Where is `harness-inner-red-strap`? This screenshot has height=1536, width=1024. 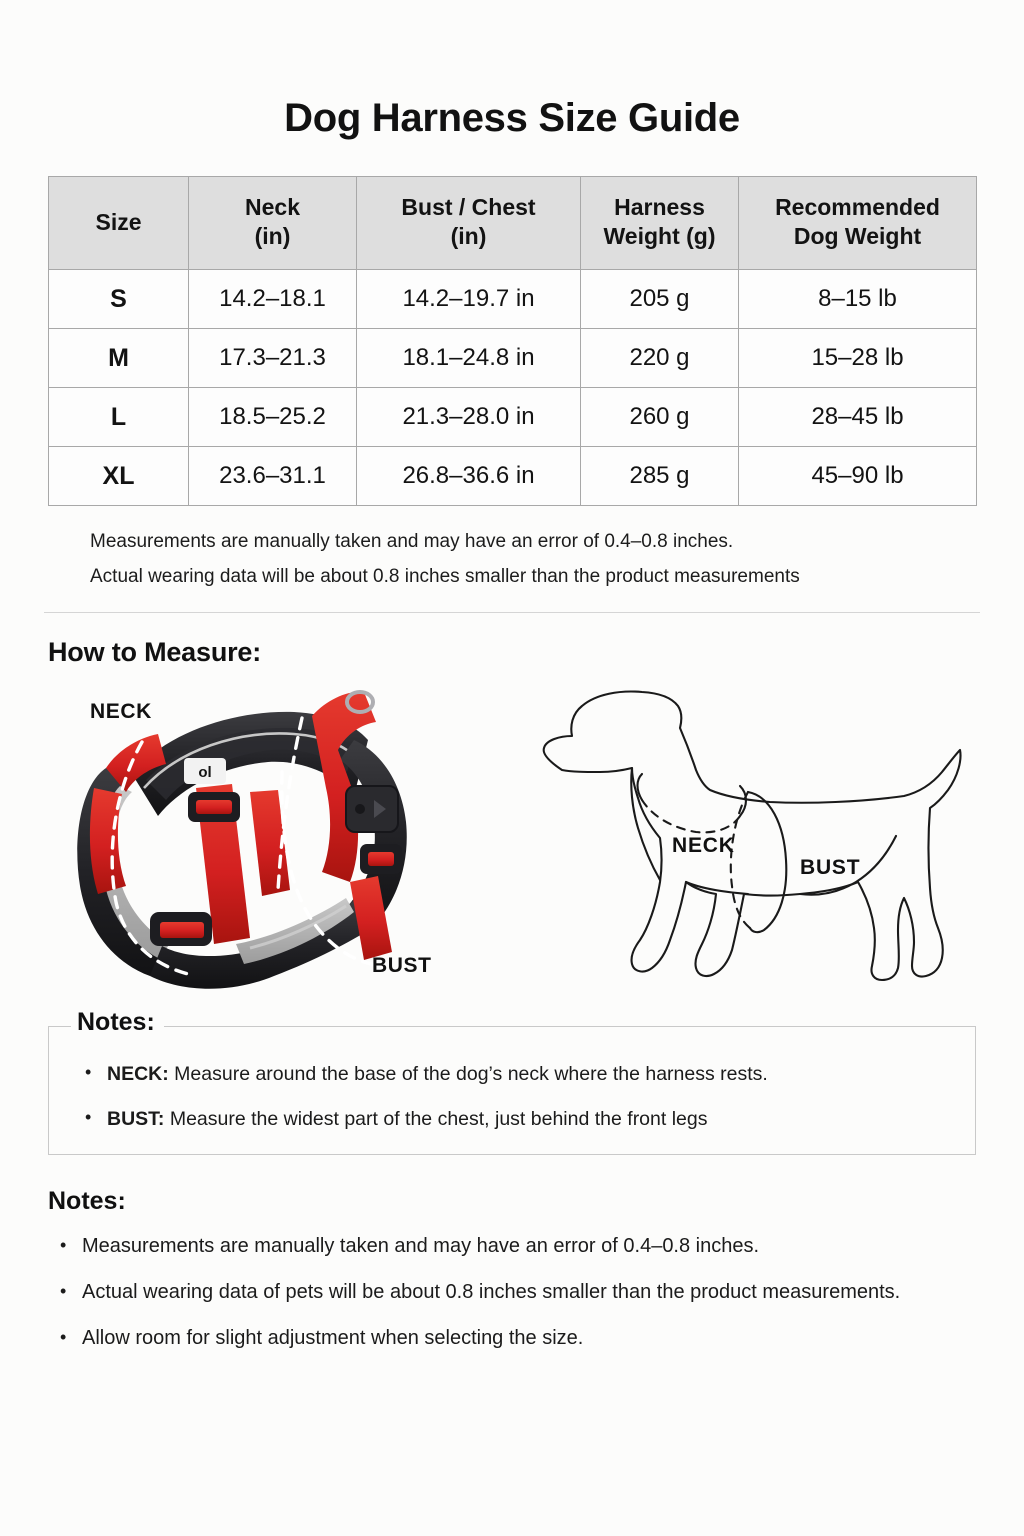
harness-inner-red-strap is located at coordinates (270, 843).